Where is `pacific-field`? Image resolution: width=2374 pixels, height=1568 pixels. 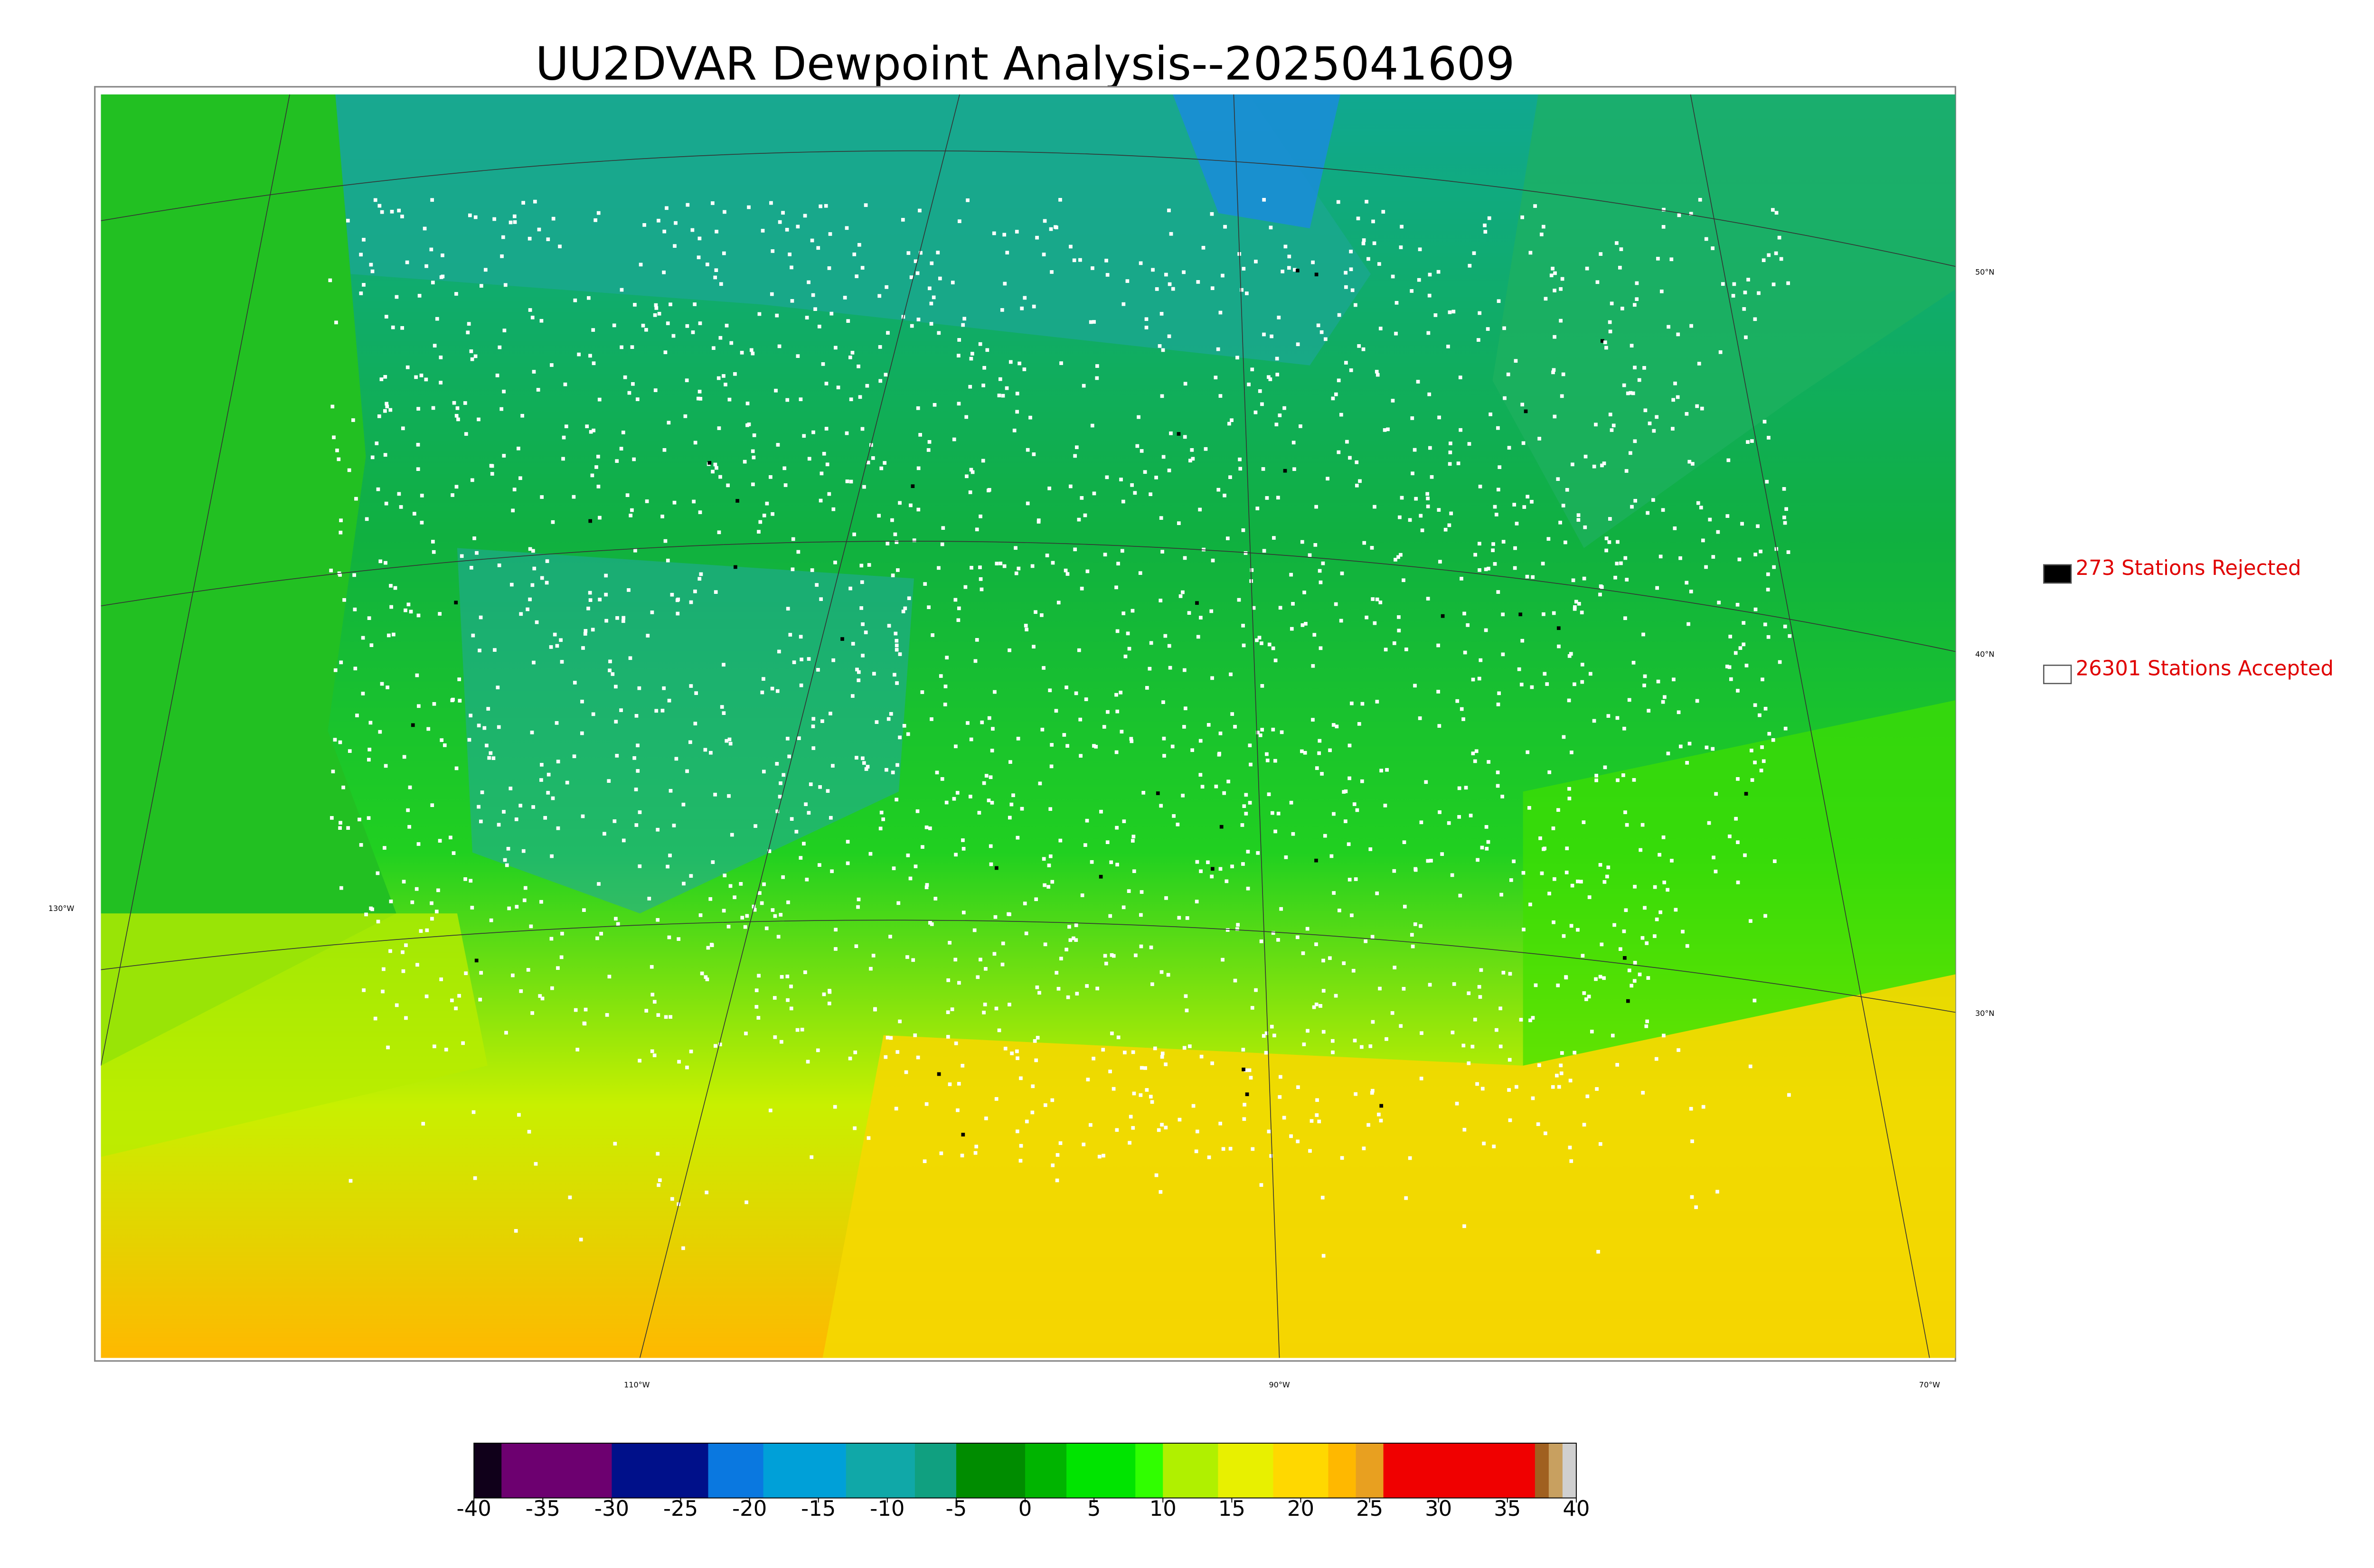
pacific-field is located at coordinates (248, 580).